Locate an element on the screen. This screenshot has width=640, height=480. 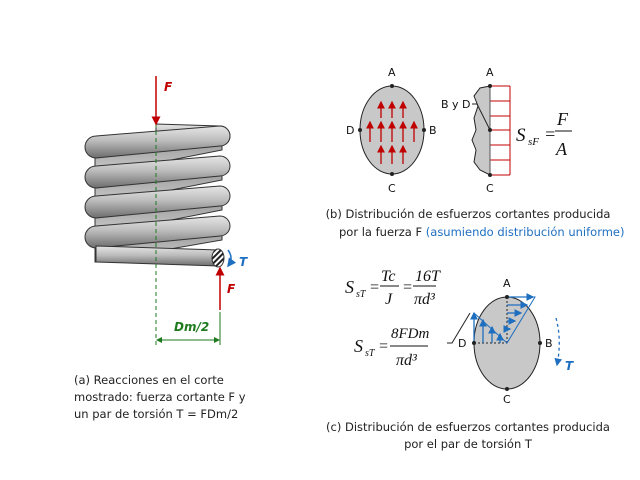
formula-num: 16T is located at coordinates (428, 276).